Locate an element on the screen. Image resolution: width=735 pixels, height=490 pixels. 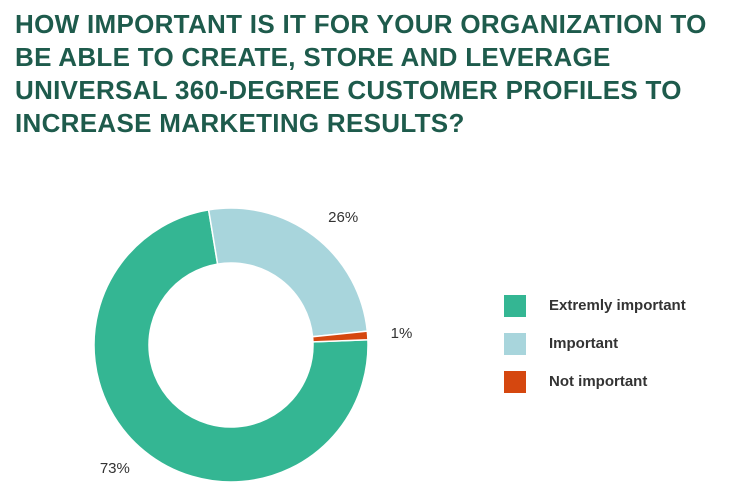
legend-label: Extremly important is located at coordinates (617, 305).